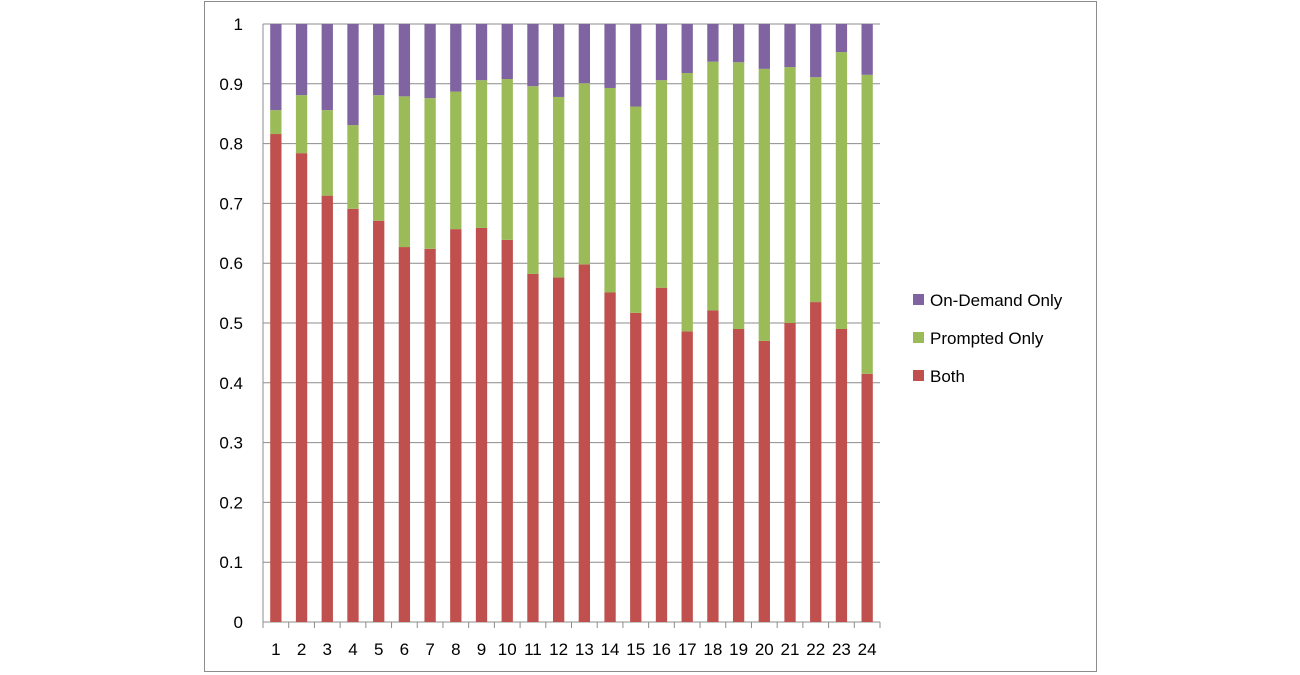 This screenshot has width=1300, height=675. What do you see at coordinates (764, 649) in the screenshot?
I see `x-tick-label: 20` at bounding box center [764, 649].